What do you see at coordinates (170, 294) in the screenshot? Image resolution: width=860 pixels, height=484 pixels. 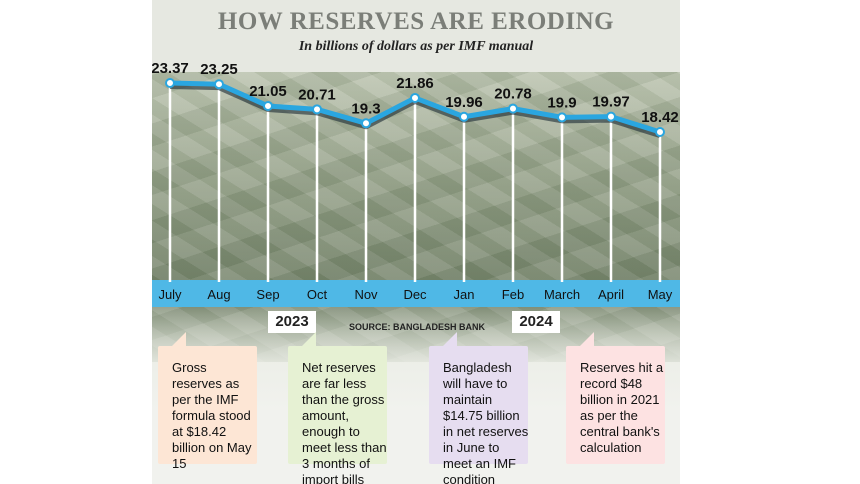 I see `x-tick-label: July` at bounding box center [170, 294].